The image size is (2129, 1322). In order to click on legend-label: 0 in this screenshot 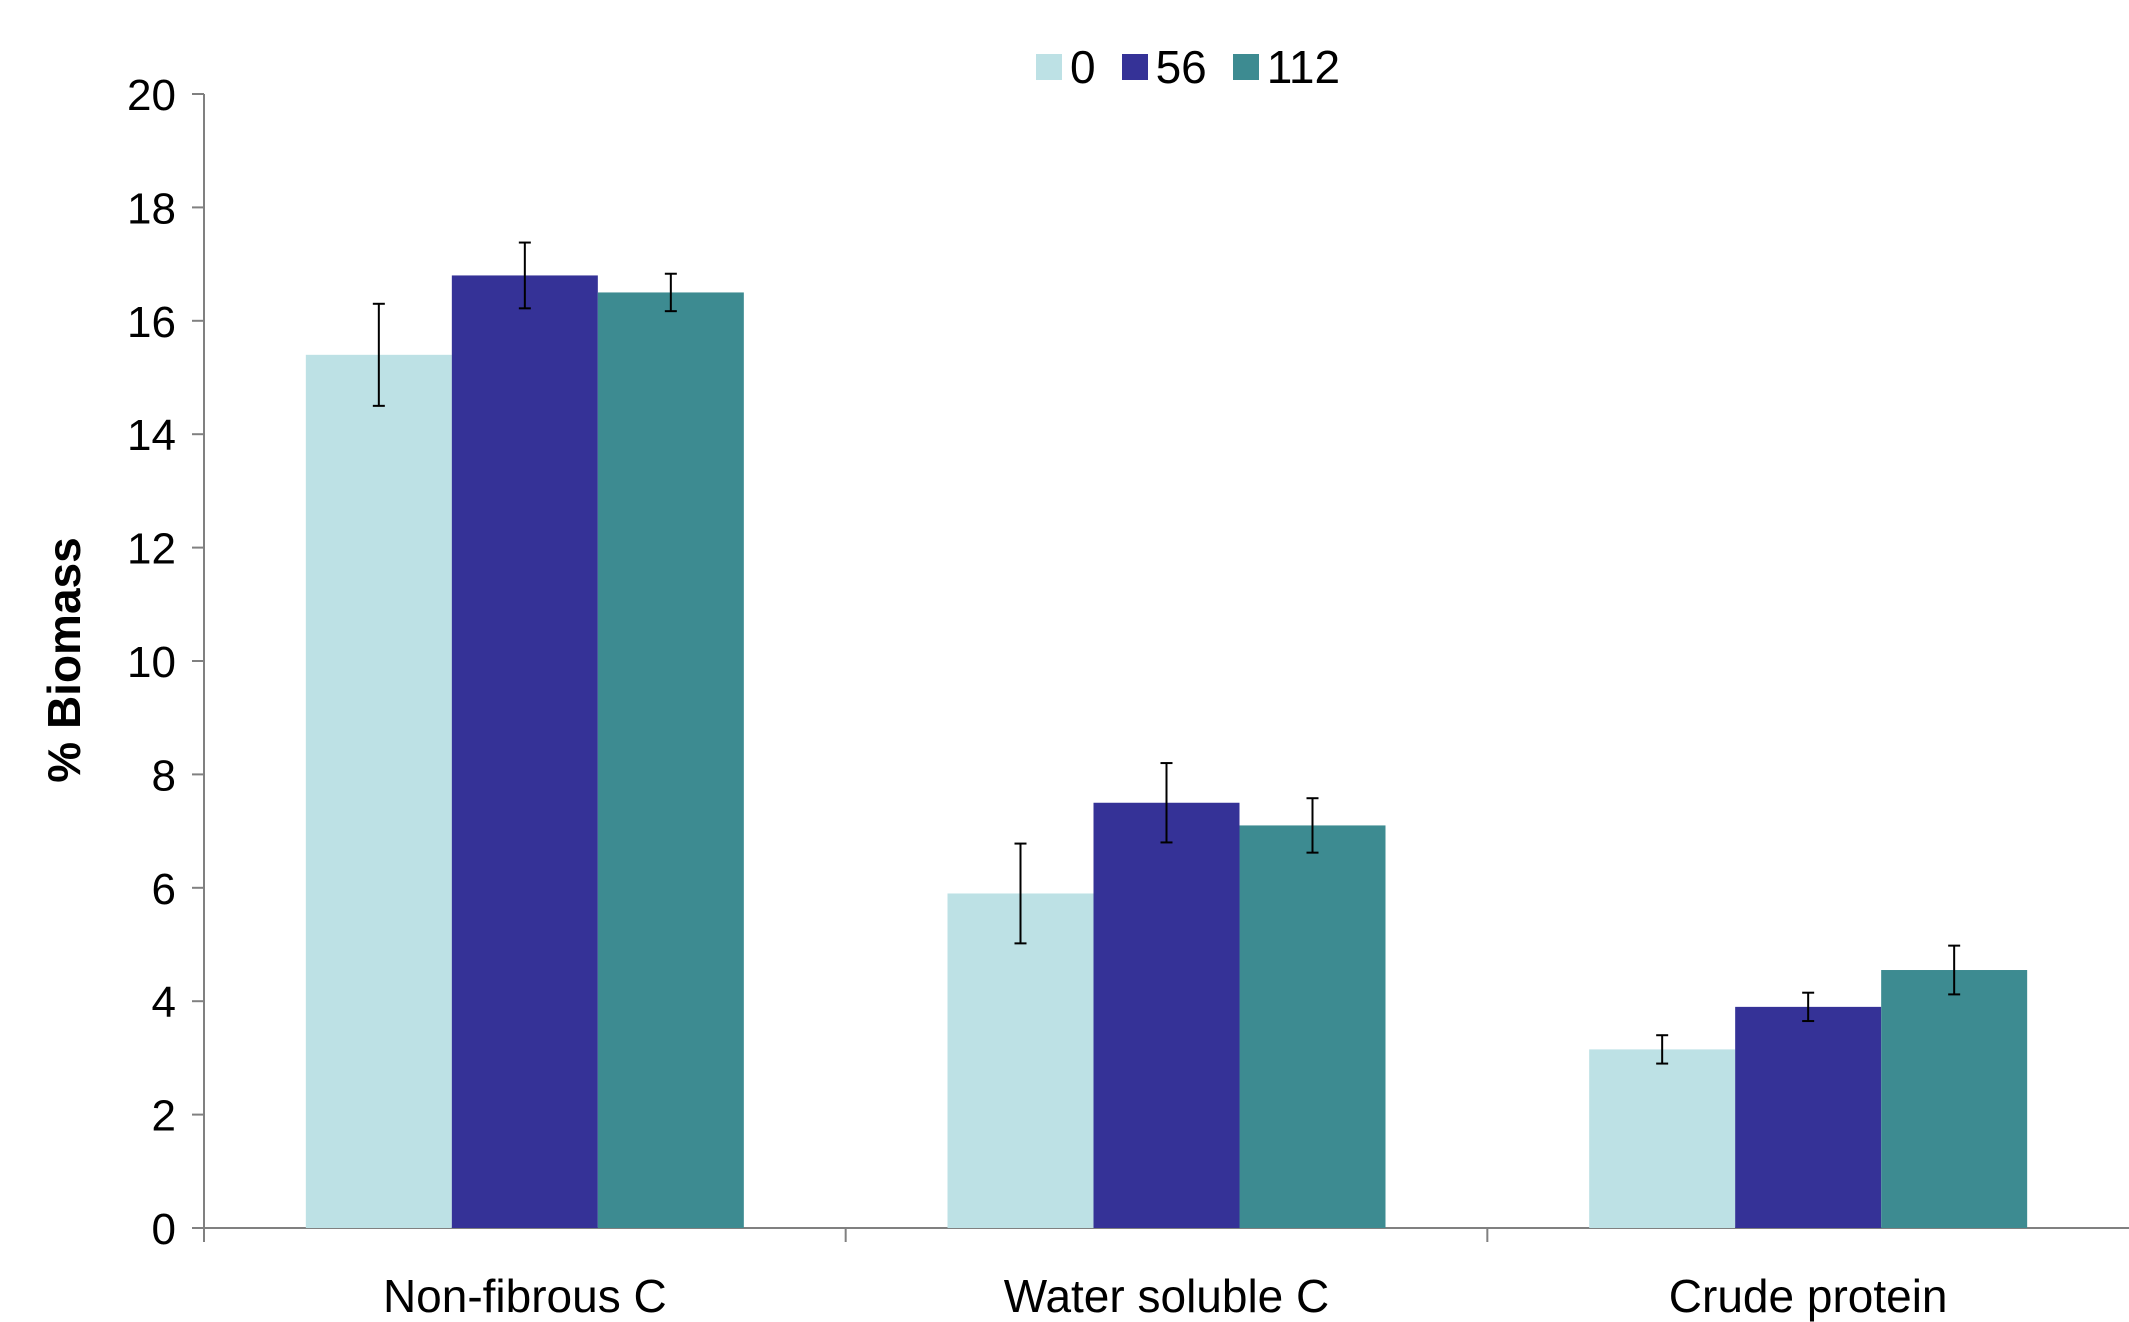, I will do `click(1083, 67)`.